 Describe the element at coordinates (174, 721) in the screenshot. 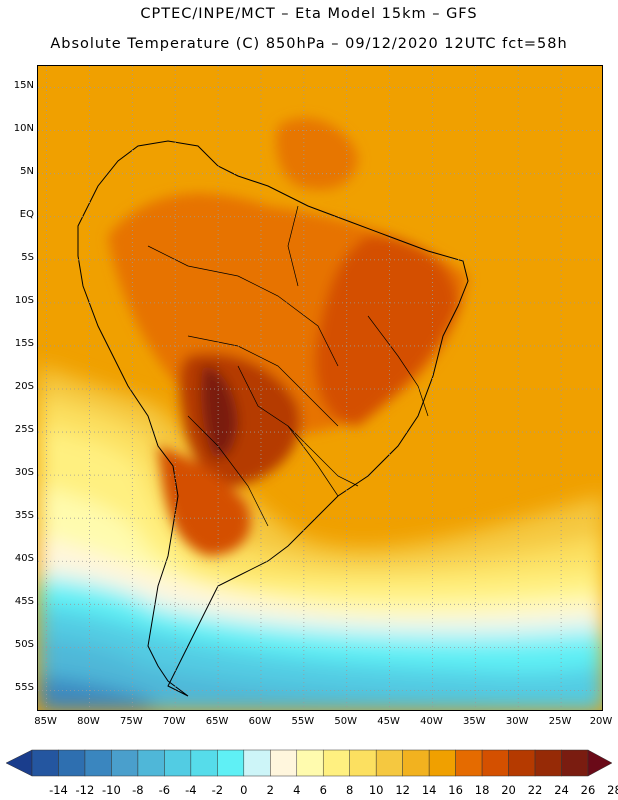

I see `longitude-label: 70W` at that location.